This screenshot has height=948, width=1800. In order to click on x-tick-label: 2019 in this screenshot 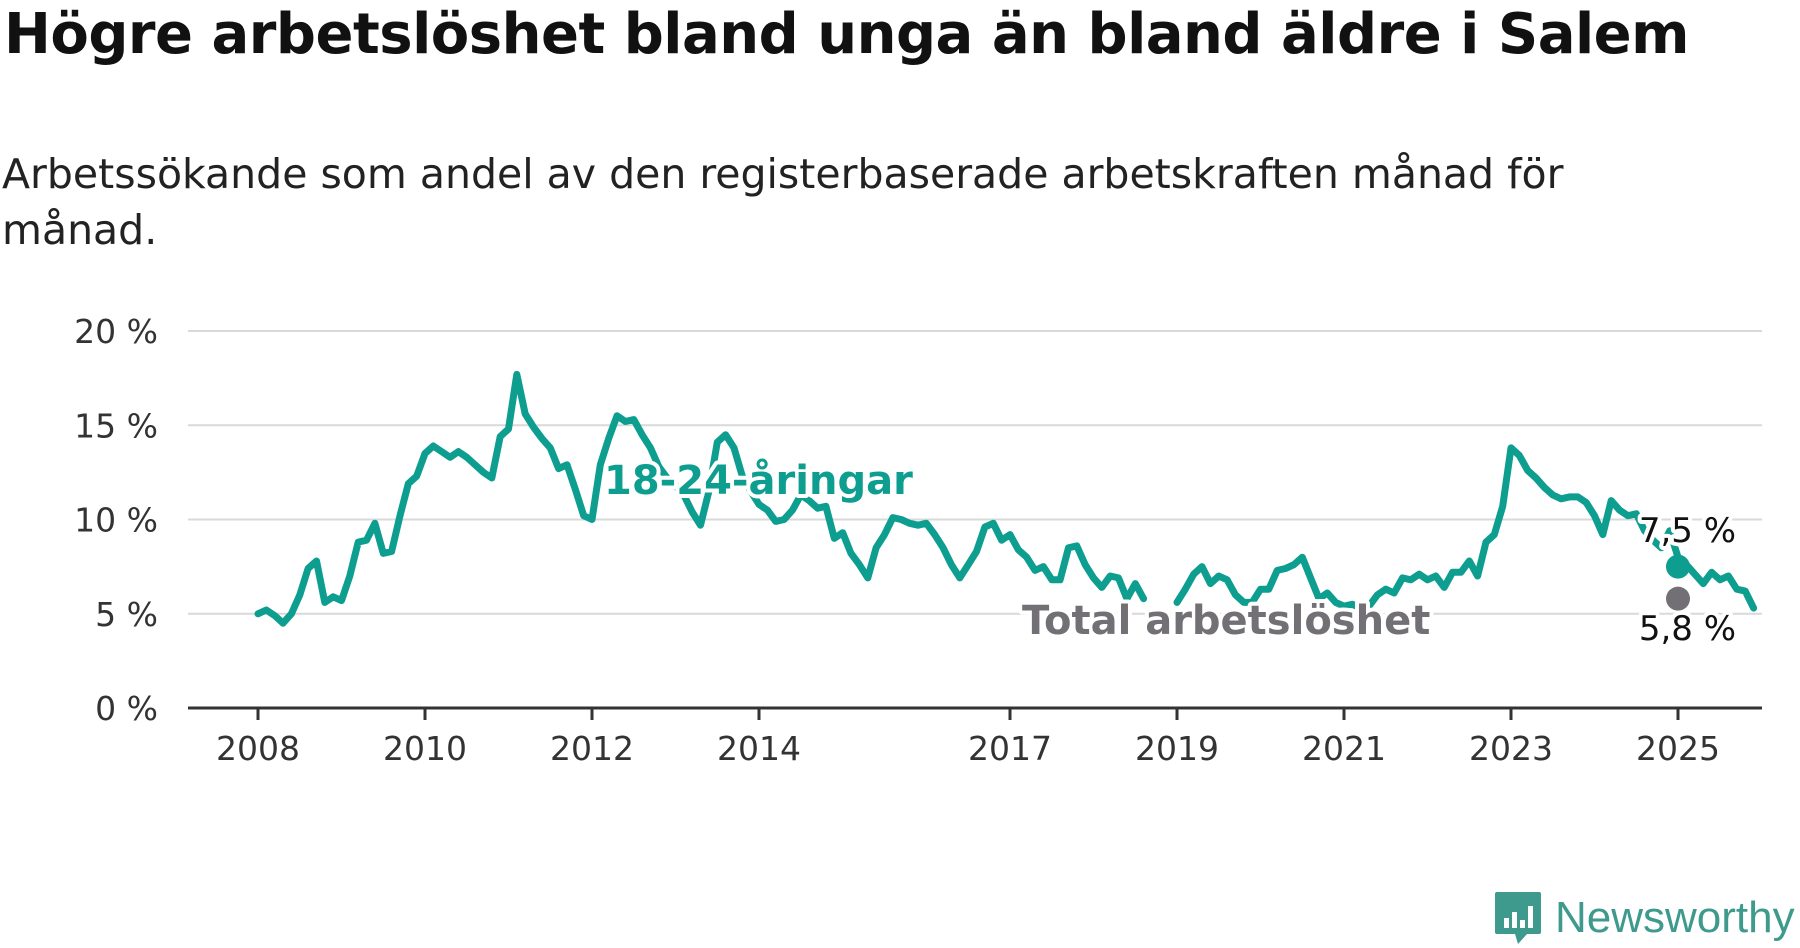, I will do `click(1177, 748)`.